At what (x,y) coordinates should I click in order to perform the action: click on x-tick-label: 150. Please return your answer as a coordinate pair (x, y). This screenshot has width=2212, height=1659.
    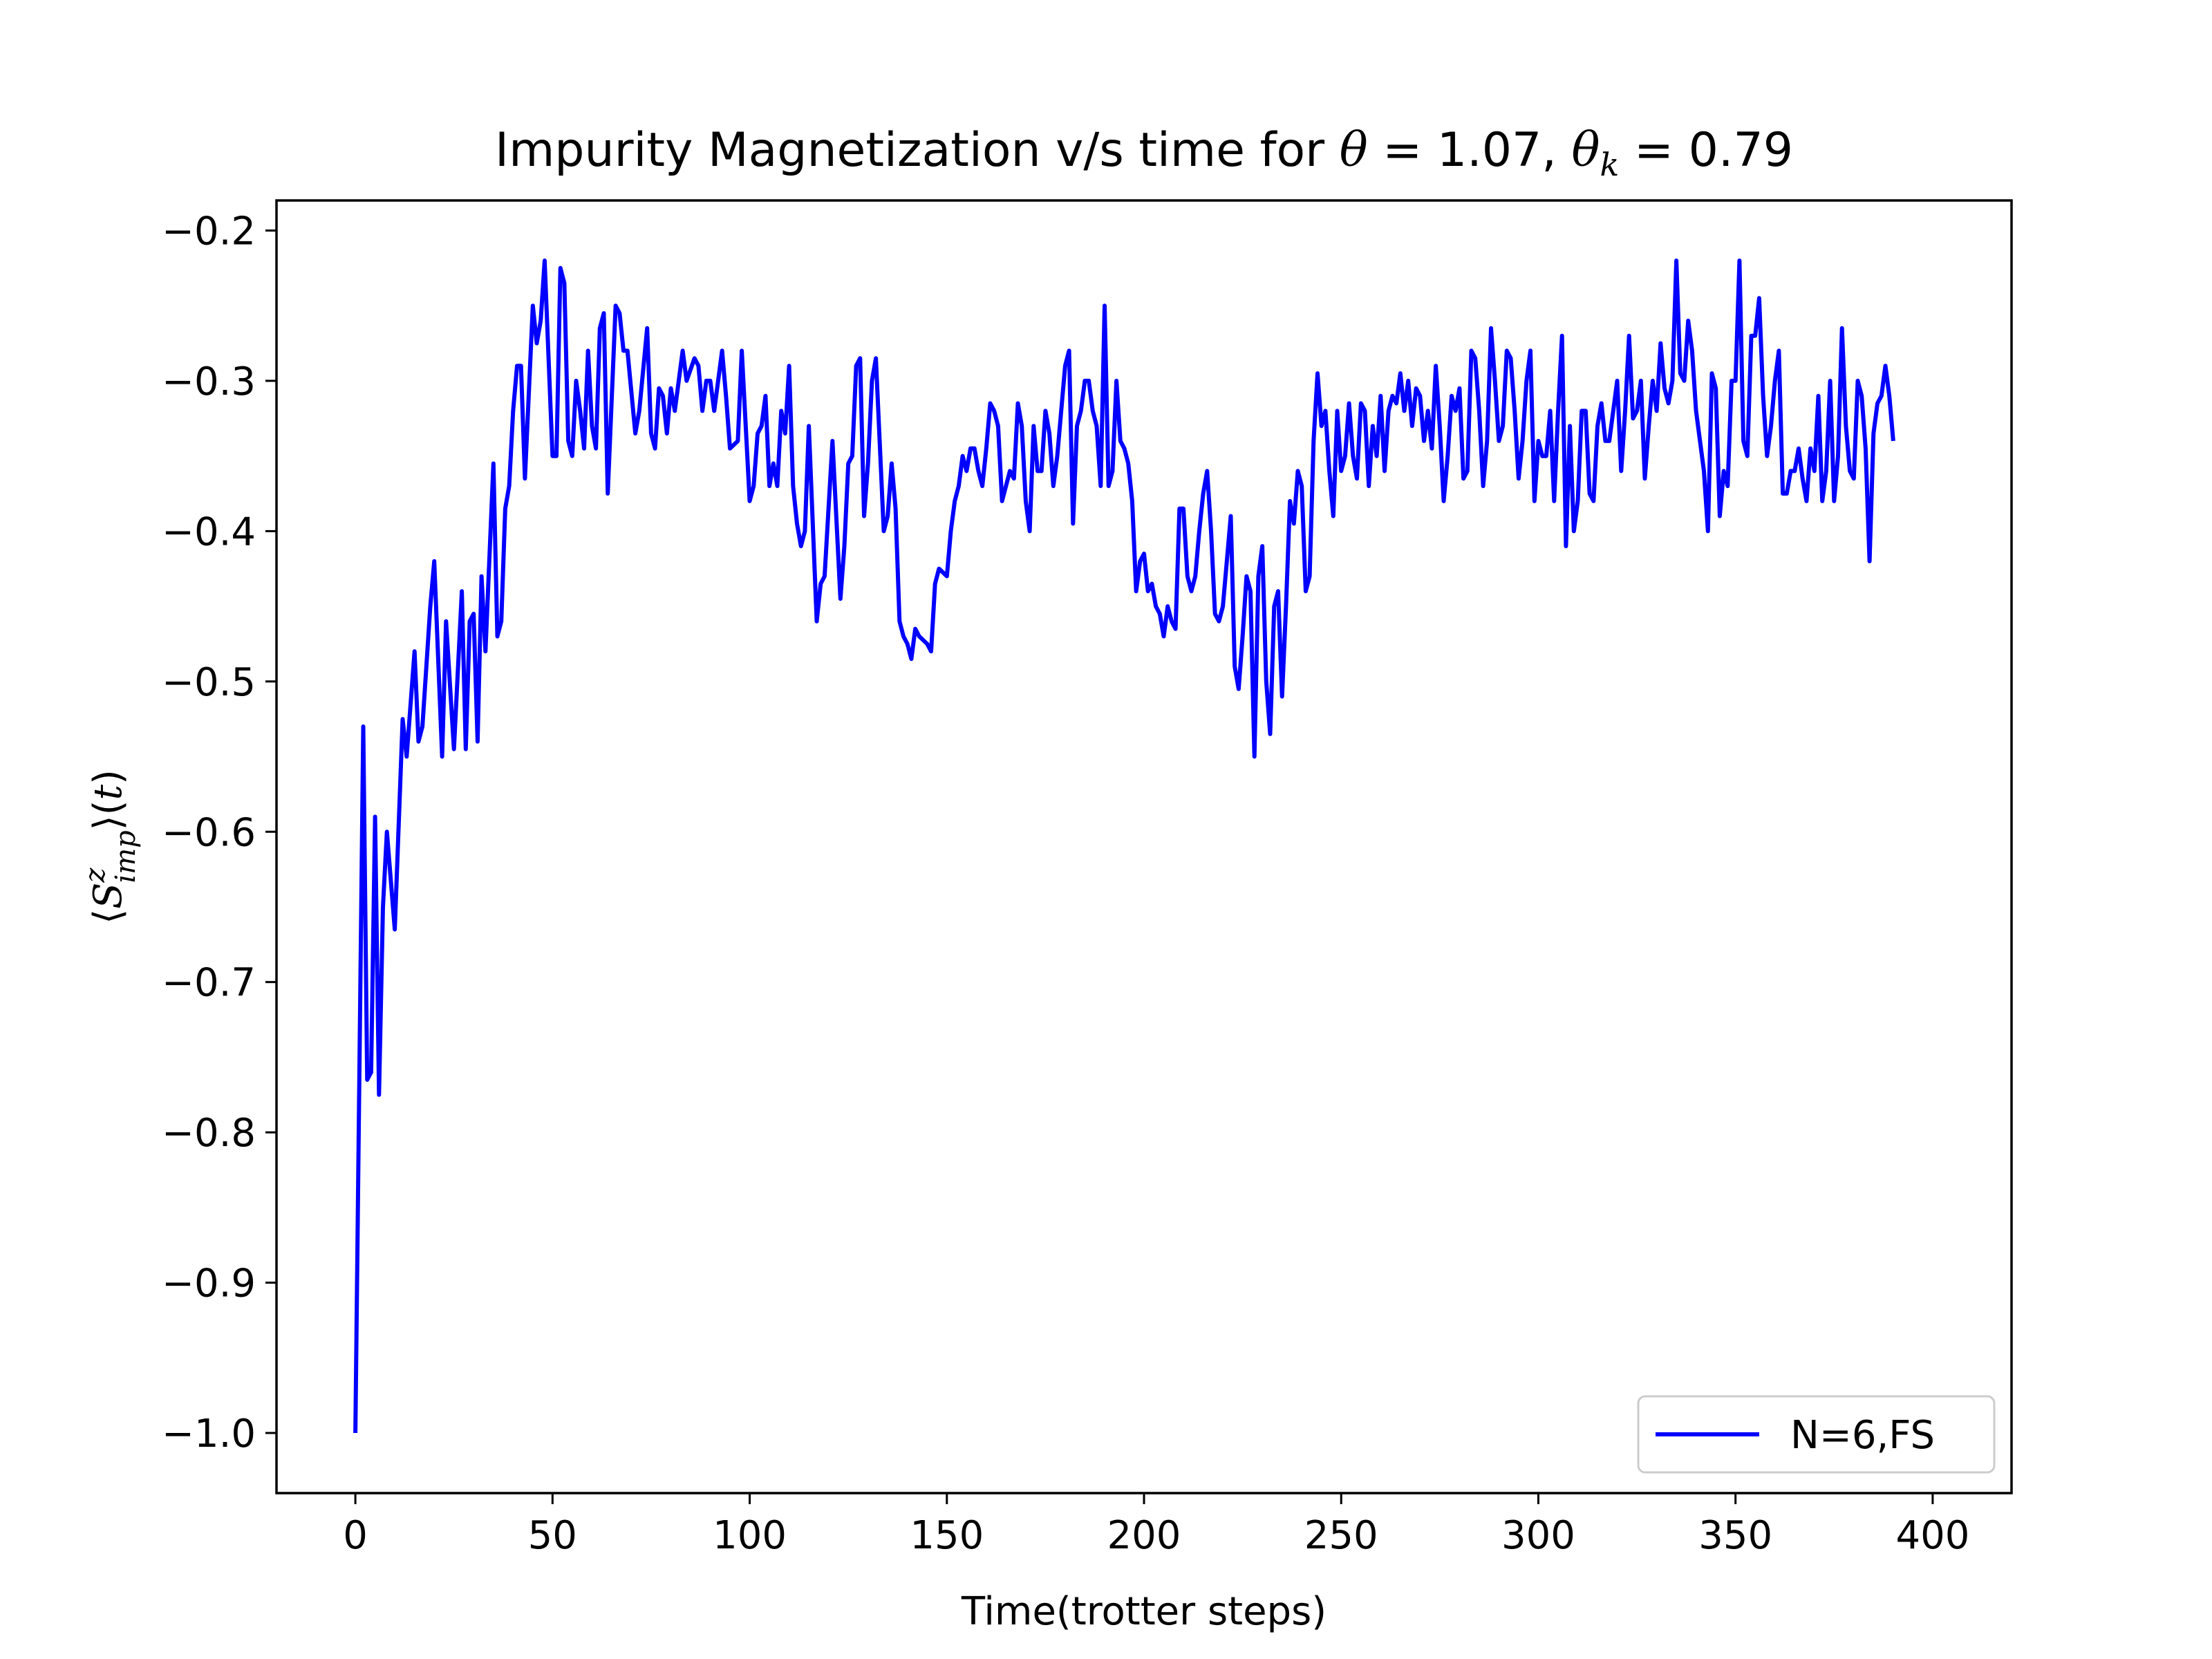
    Looking at the image, I should click on (947, 1535).